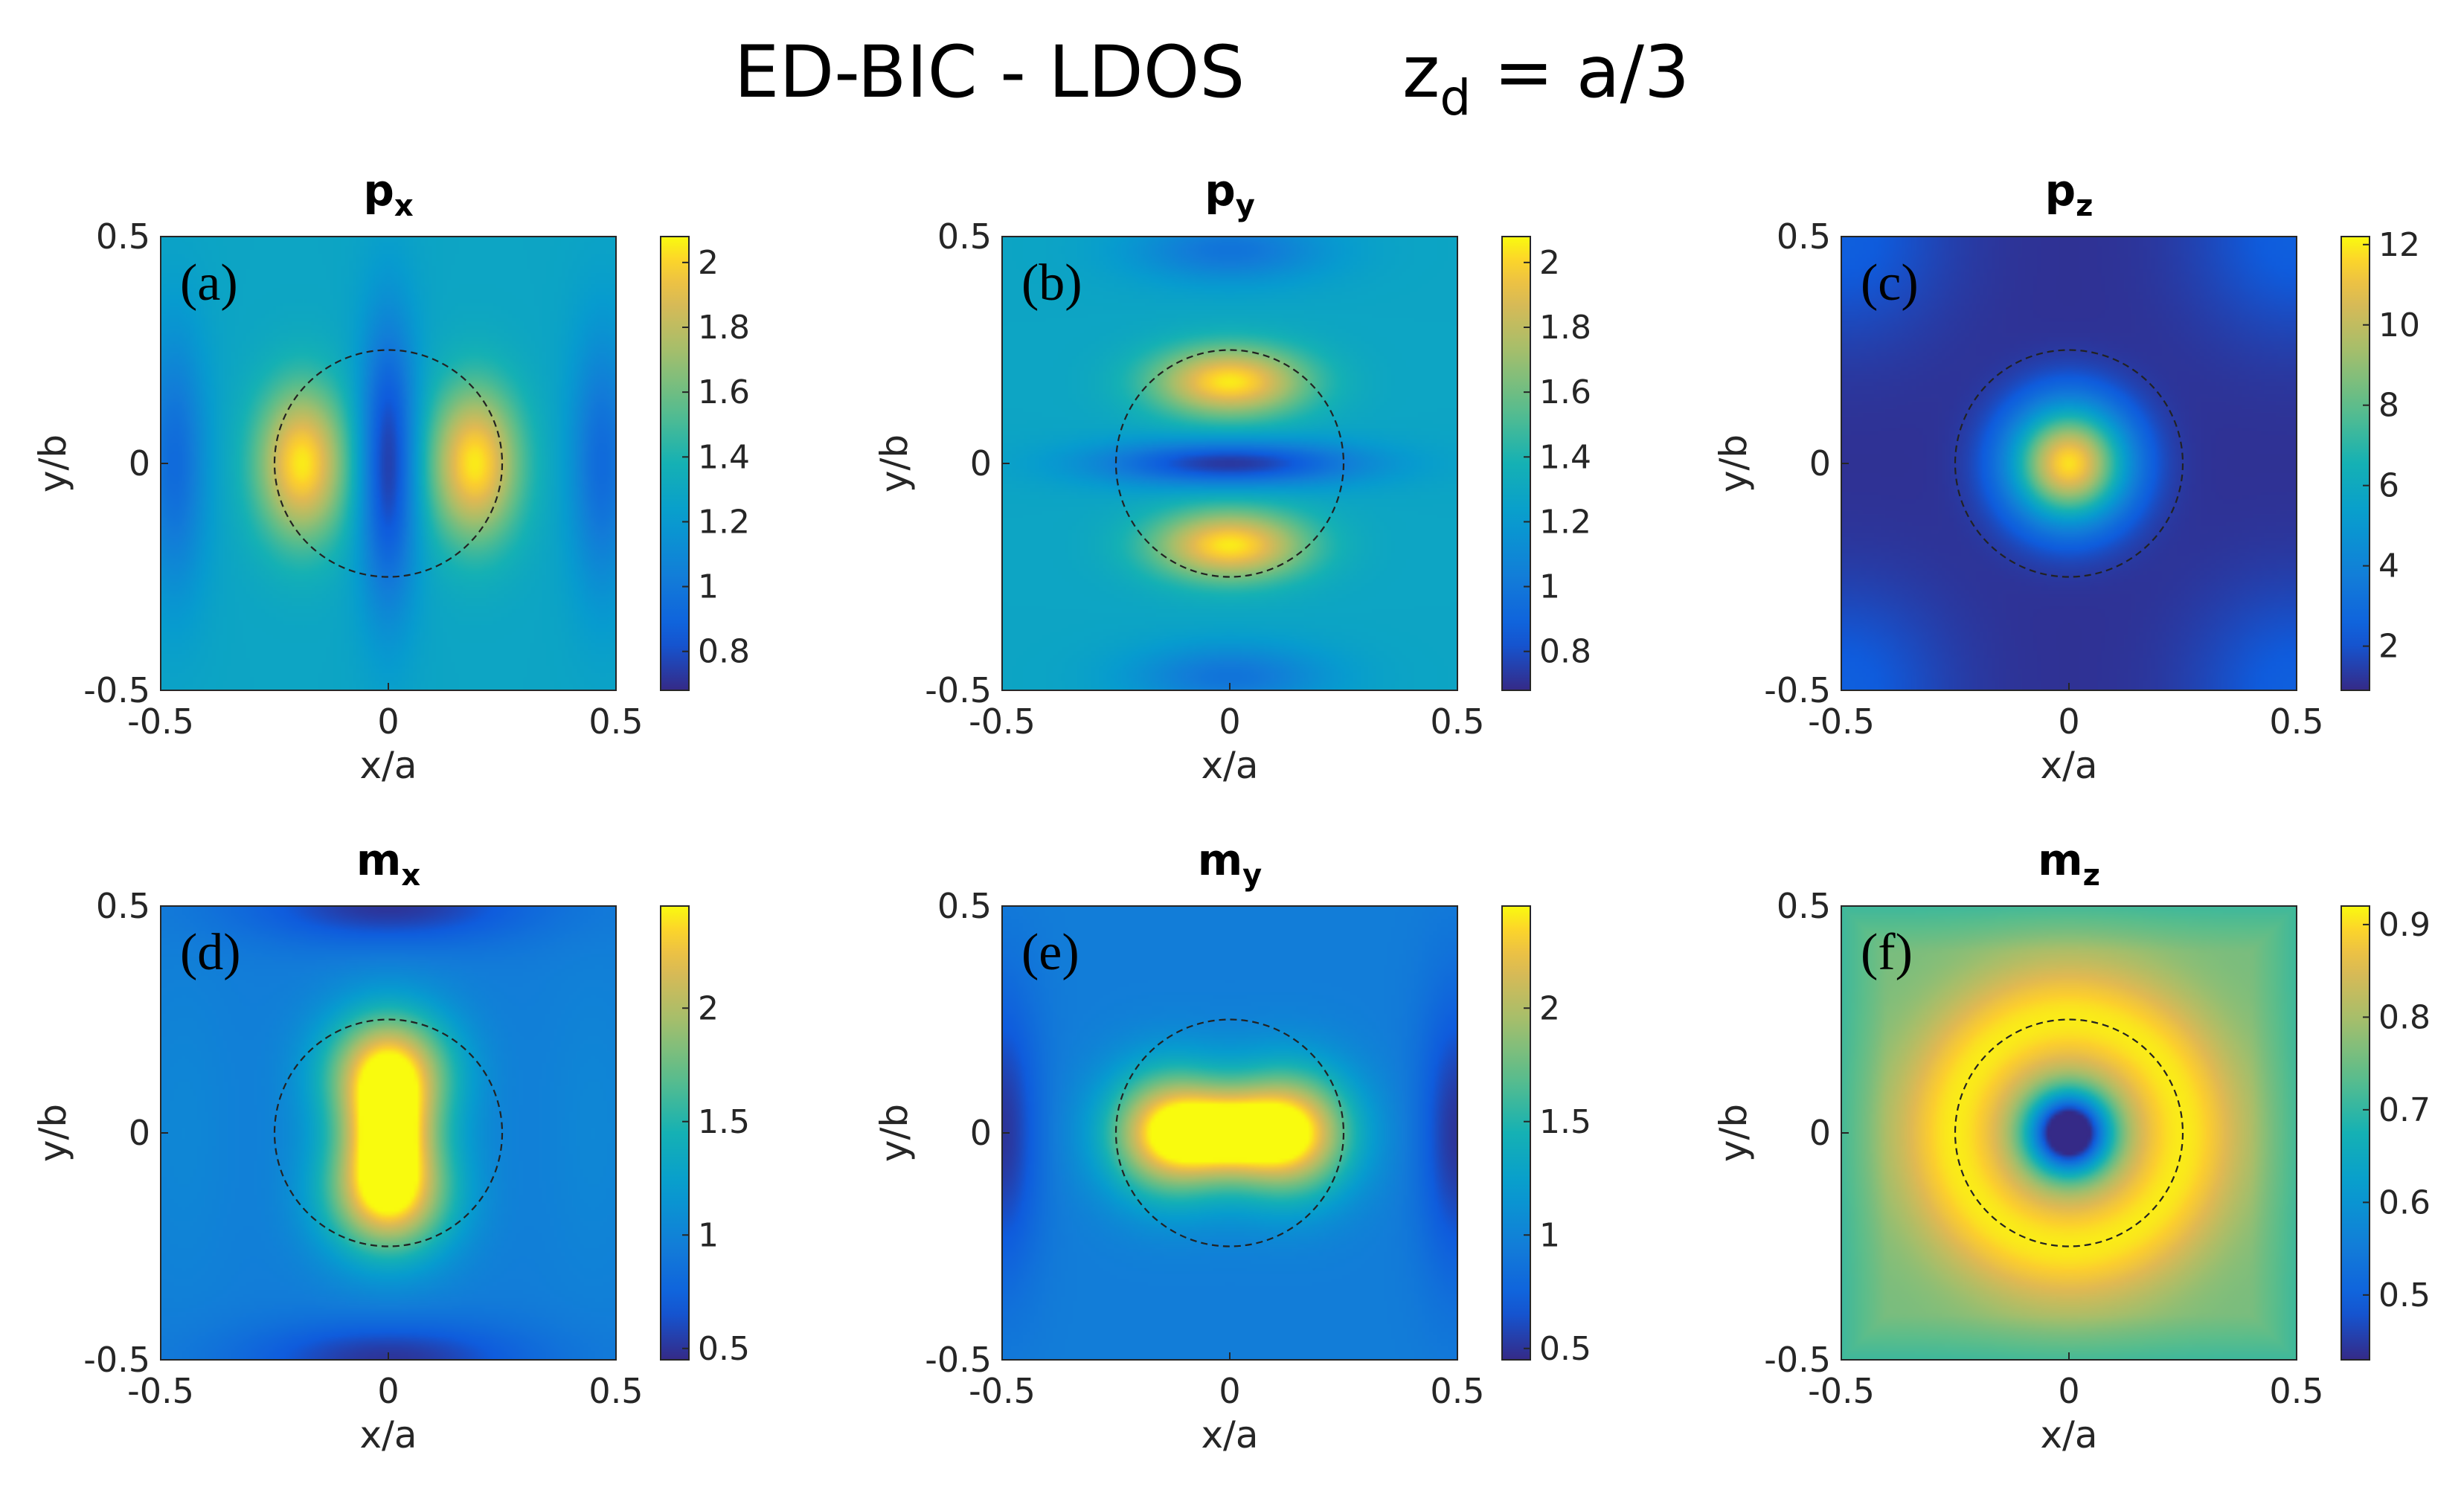 The height and width of the screenshot is (1487, 2464). I want to click on equation-rhs: = a/3, so click(1580, 72).